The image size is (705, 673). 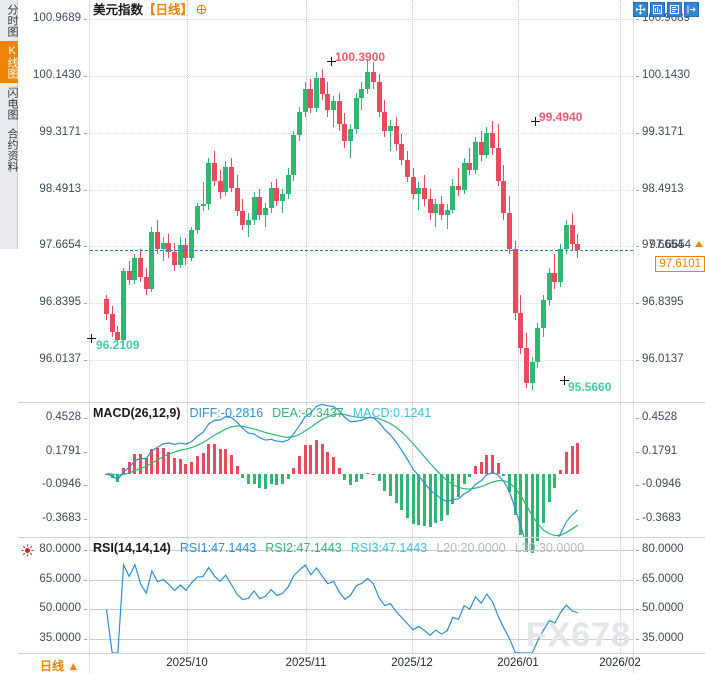 What do you see at coordinates (666, 18) in the screenshot?
I see `price-axis-tick-label: 100.9689` at bounding box center [666, 18].